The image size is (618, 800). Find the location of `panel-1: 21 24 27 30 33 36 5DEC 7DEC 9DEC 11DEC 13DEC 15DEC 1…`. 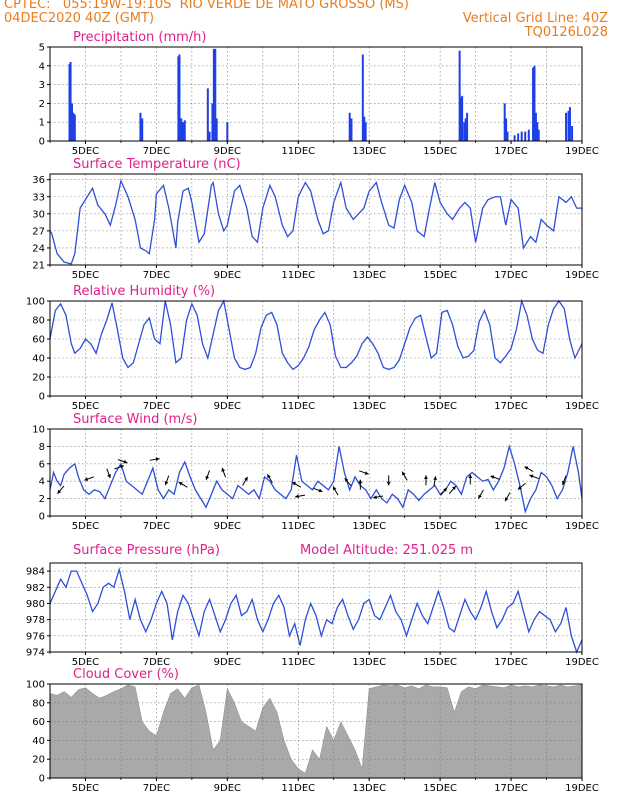

panel-1: 21 24 27 30 33 36 5DEC 7DEC 9DEC 11DEC 13DEC 15DEC 1… is located at coordinates (315, 219).